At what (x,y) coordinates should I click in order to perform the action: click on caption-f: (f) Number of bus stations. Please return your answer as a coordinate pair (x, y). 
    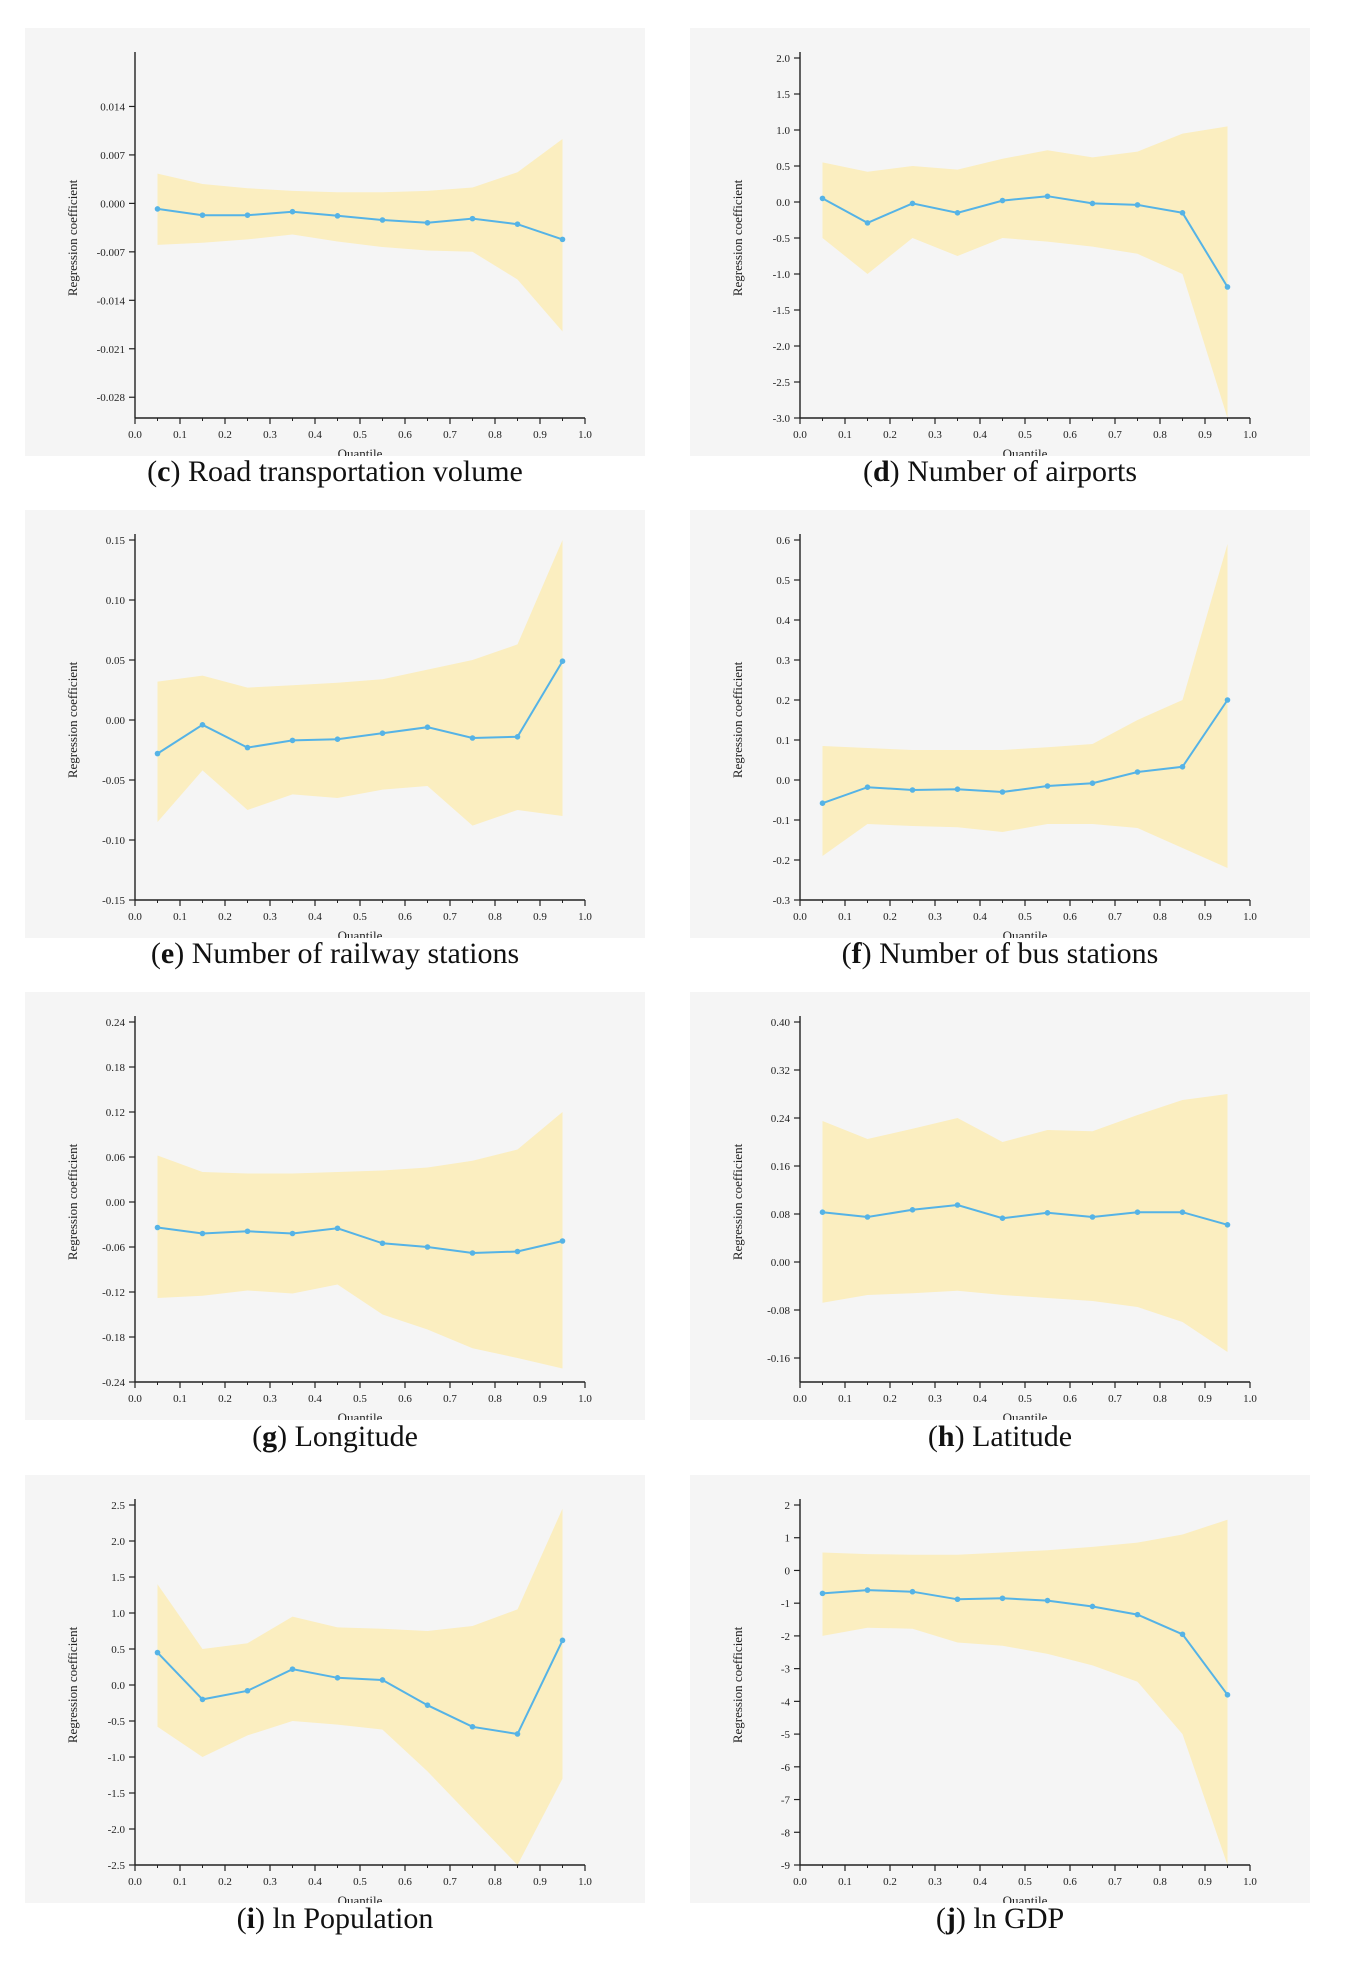
    Looking at the image, I should click on (1000, 953).